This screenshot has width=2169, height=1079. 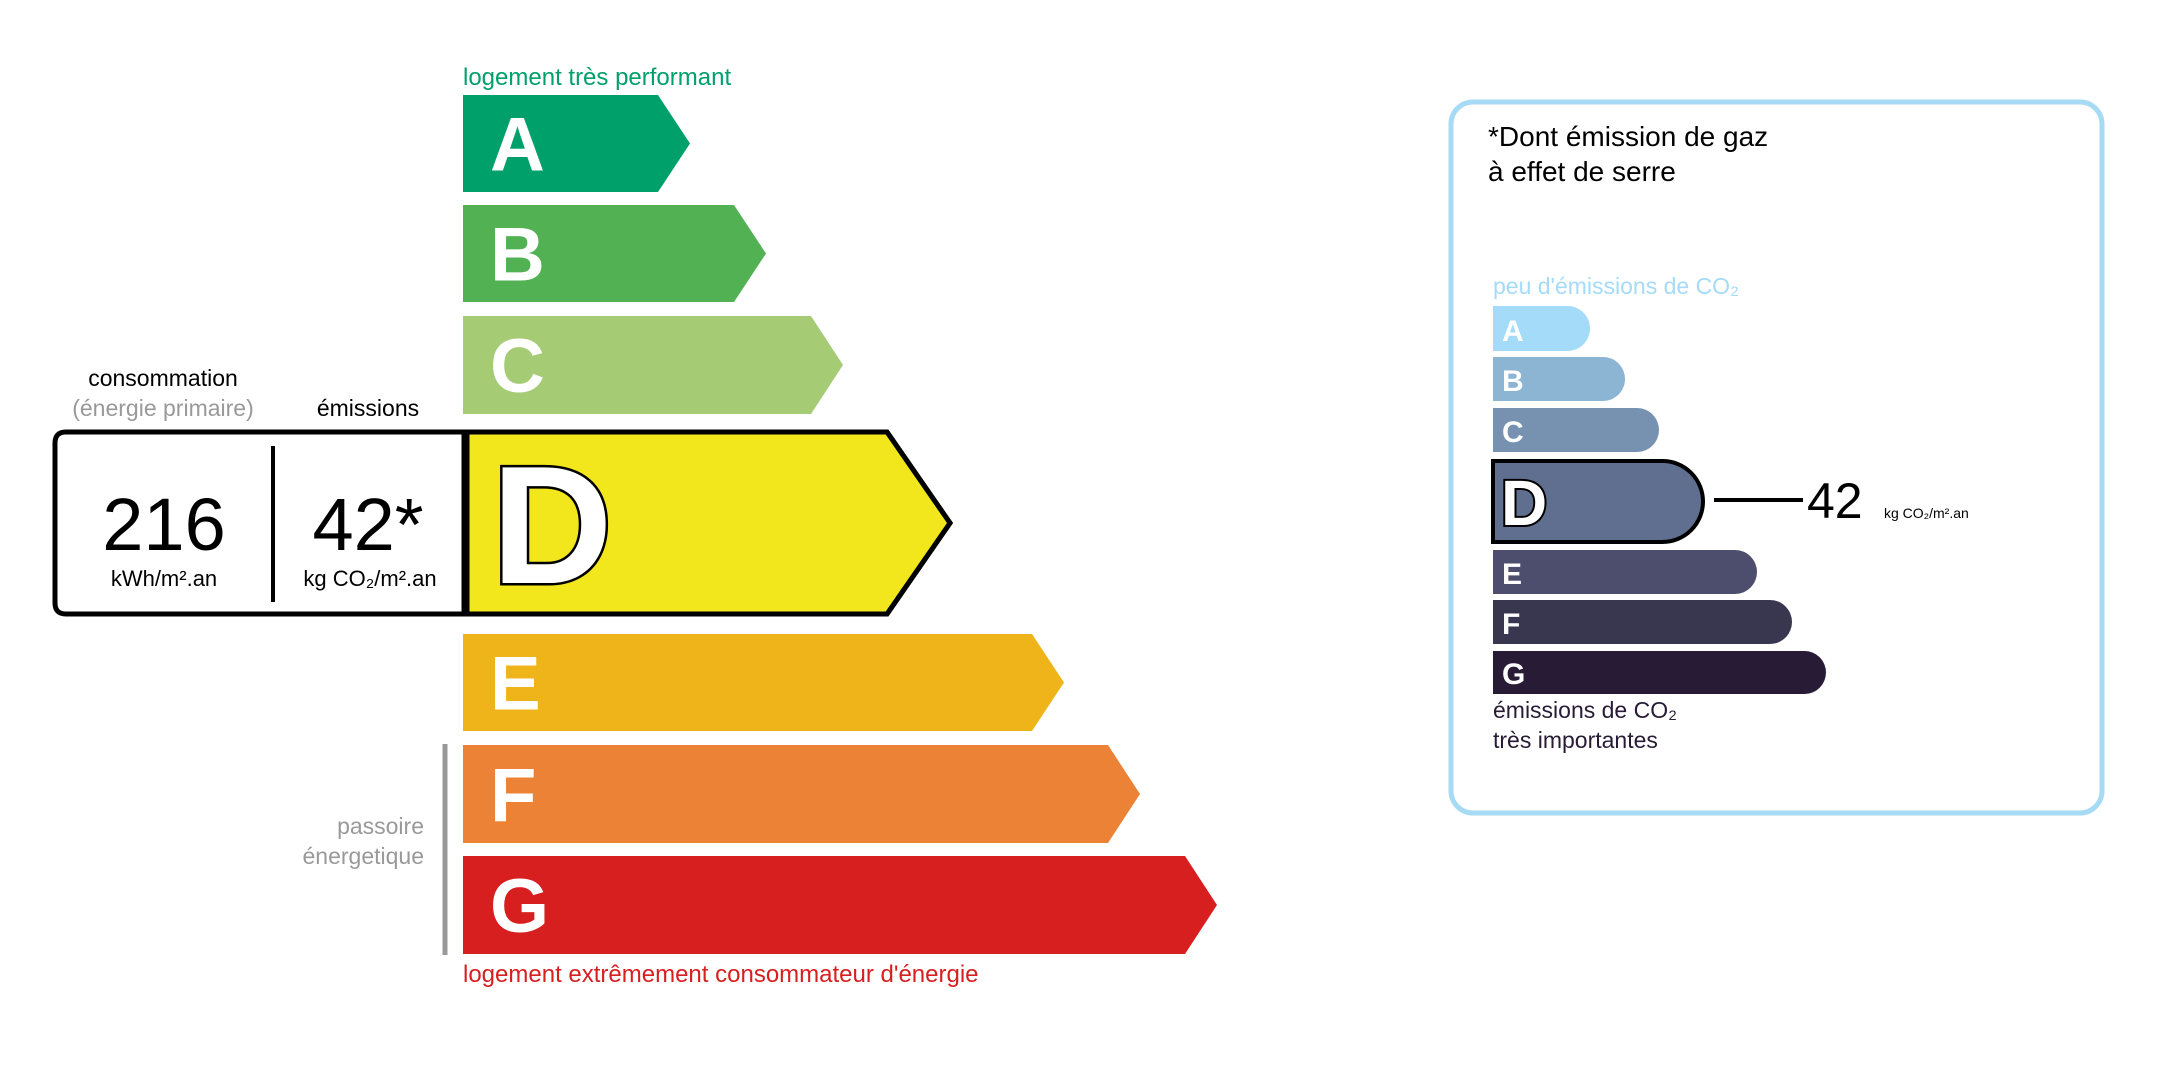 What do you see at coordinates (367, 524) in the screenshot?
I see `emissions-value: 42*` at bounding box center [367, 524].